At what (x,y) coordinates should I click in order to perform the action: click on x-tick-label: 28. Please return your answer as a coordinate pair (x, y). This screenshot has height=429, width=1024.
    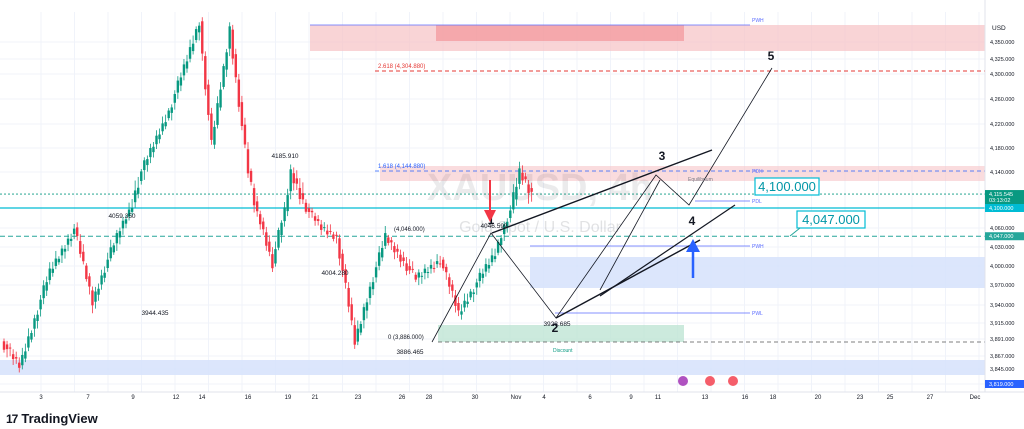
    Looking at the image, I should click on (429, 398).